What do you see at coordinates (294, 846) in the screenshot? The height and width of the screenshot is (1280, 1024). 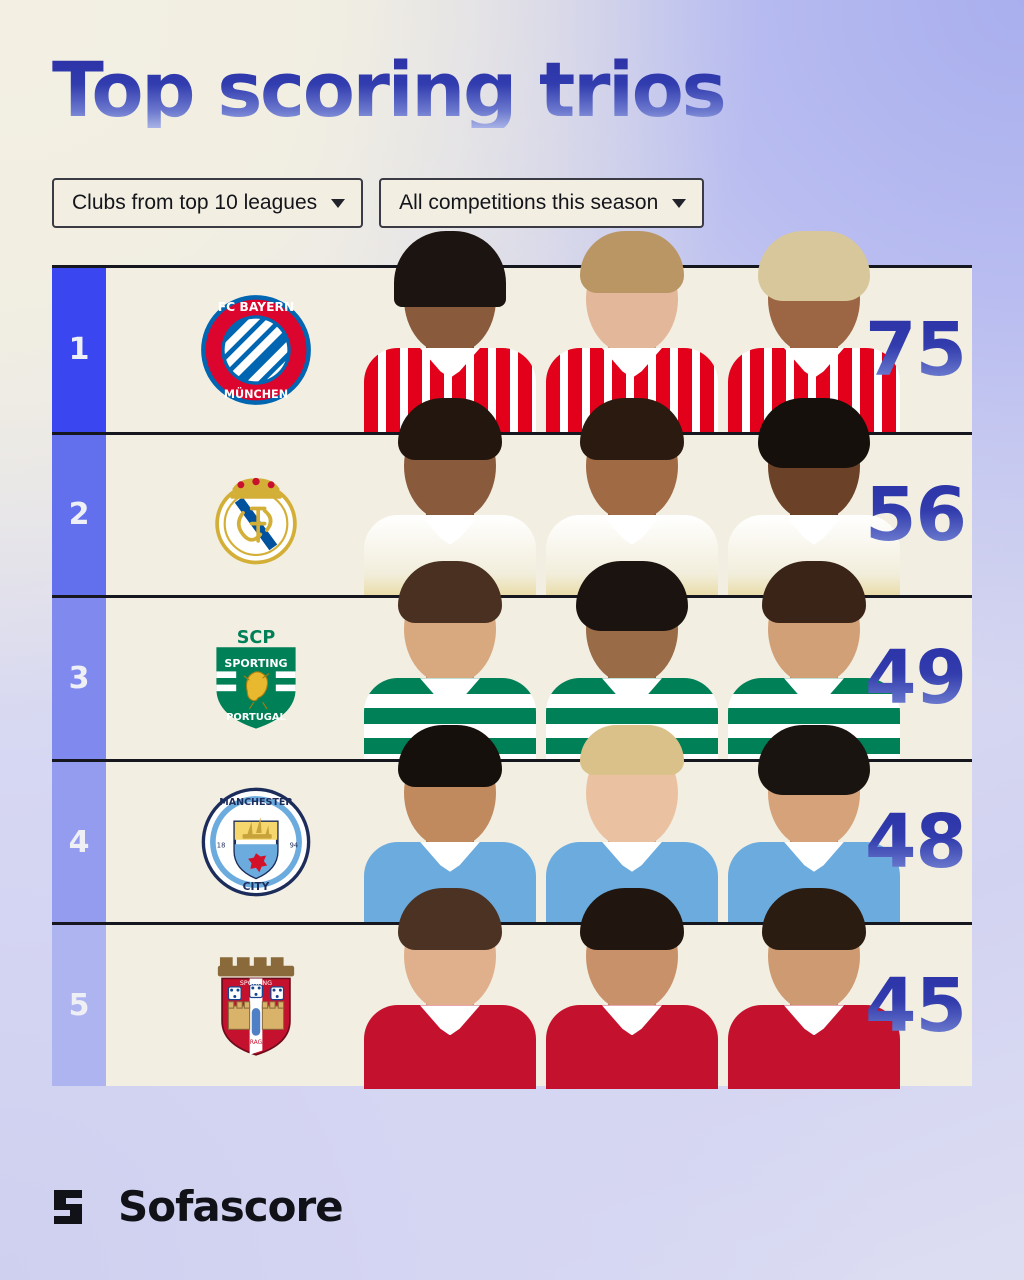 I see `svg-text: 94` at bounding box center [294, 846].